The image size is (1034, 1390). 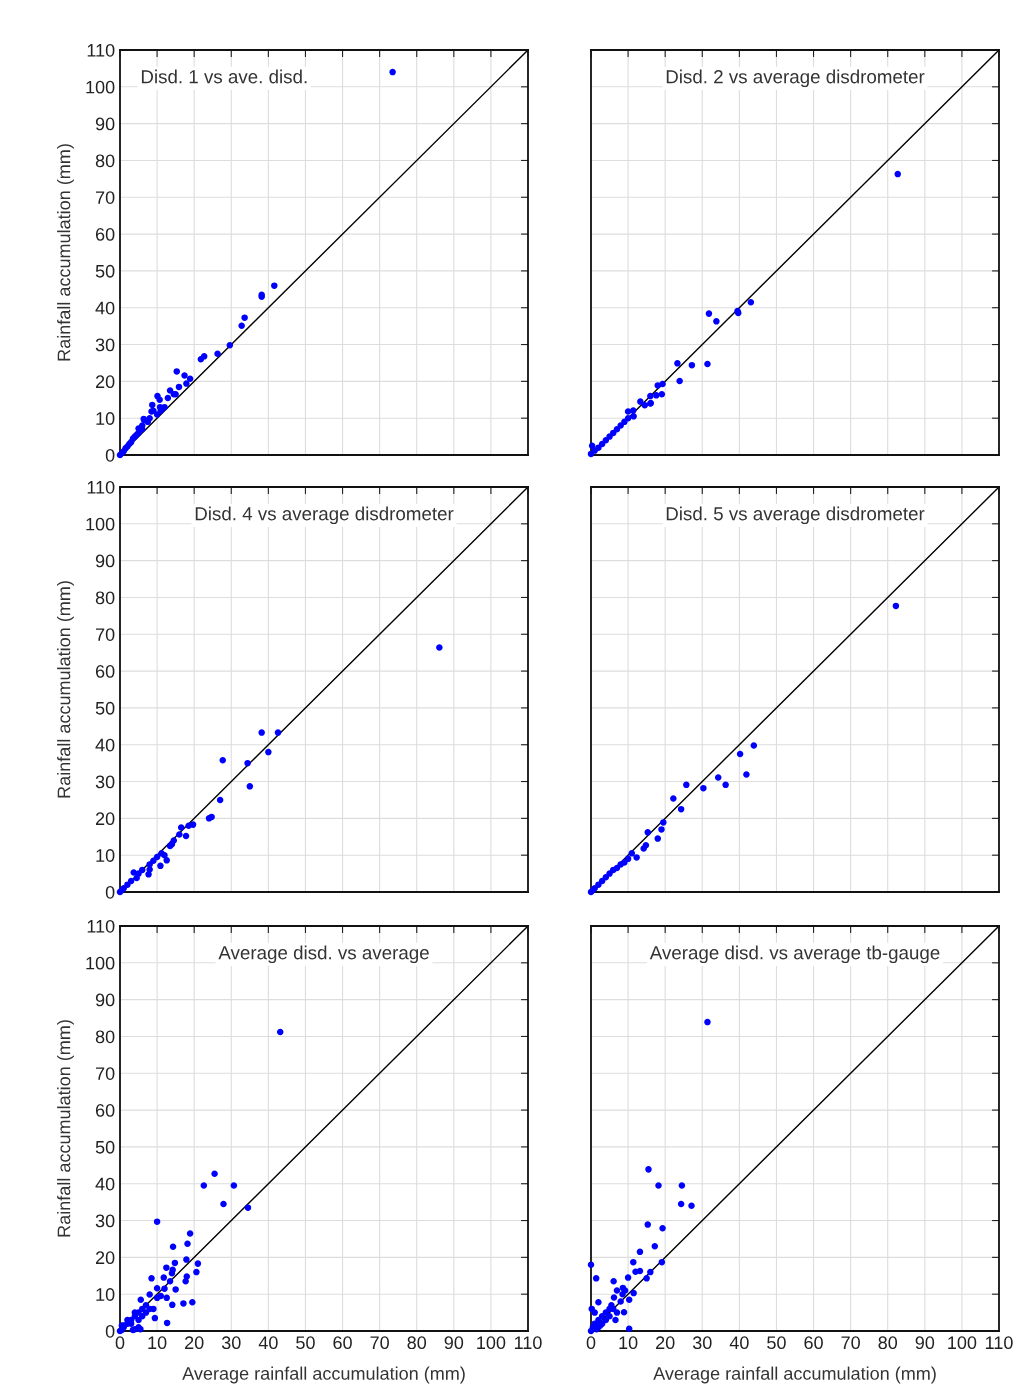 What do you see at coordinates (795, 78) in the screenshot?
I see `text: Disd. 2 vs average disdrometer` at bounding box center [795, 78].